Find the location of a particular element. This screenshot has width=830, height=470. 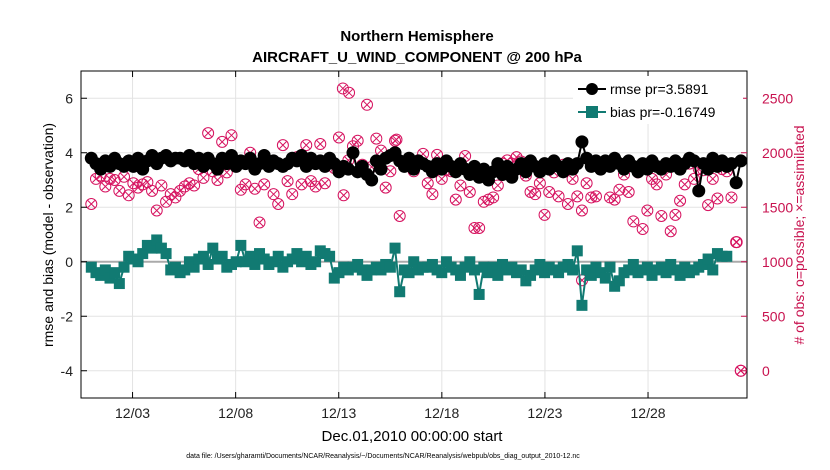

y-right-tick-label: 500 is located at coordinates (774, 316).